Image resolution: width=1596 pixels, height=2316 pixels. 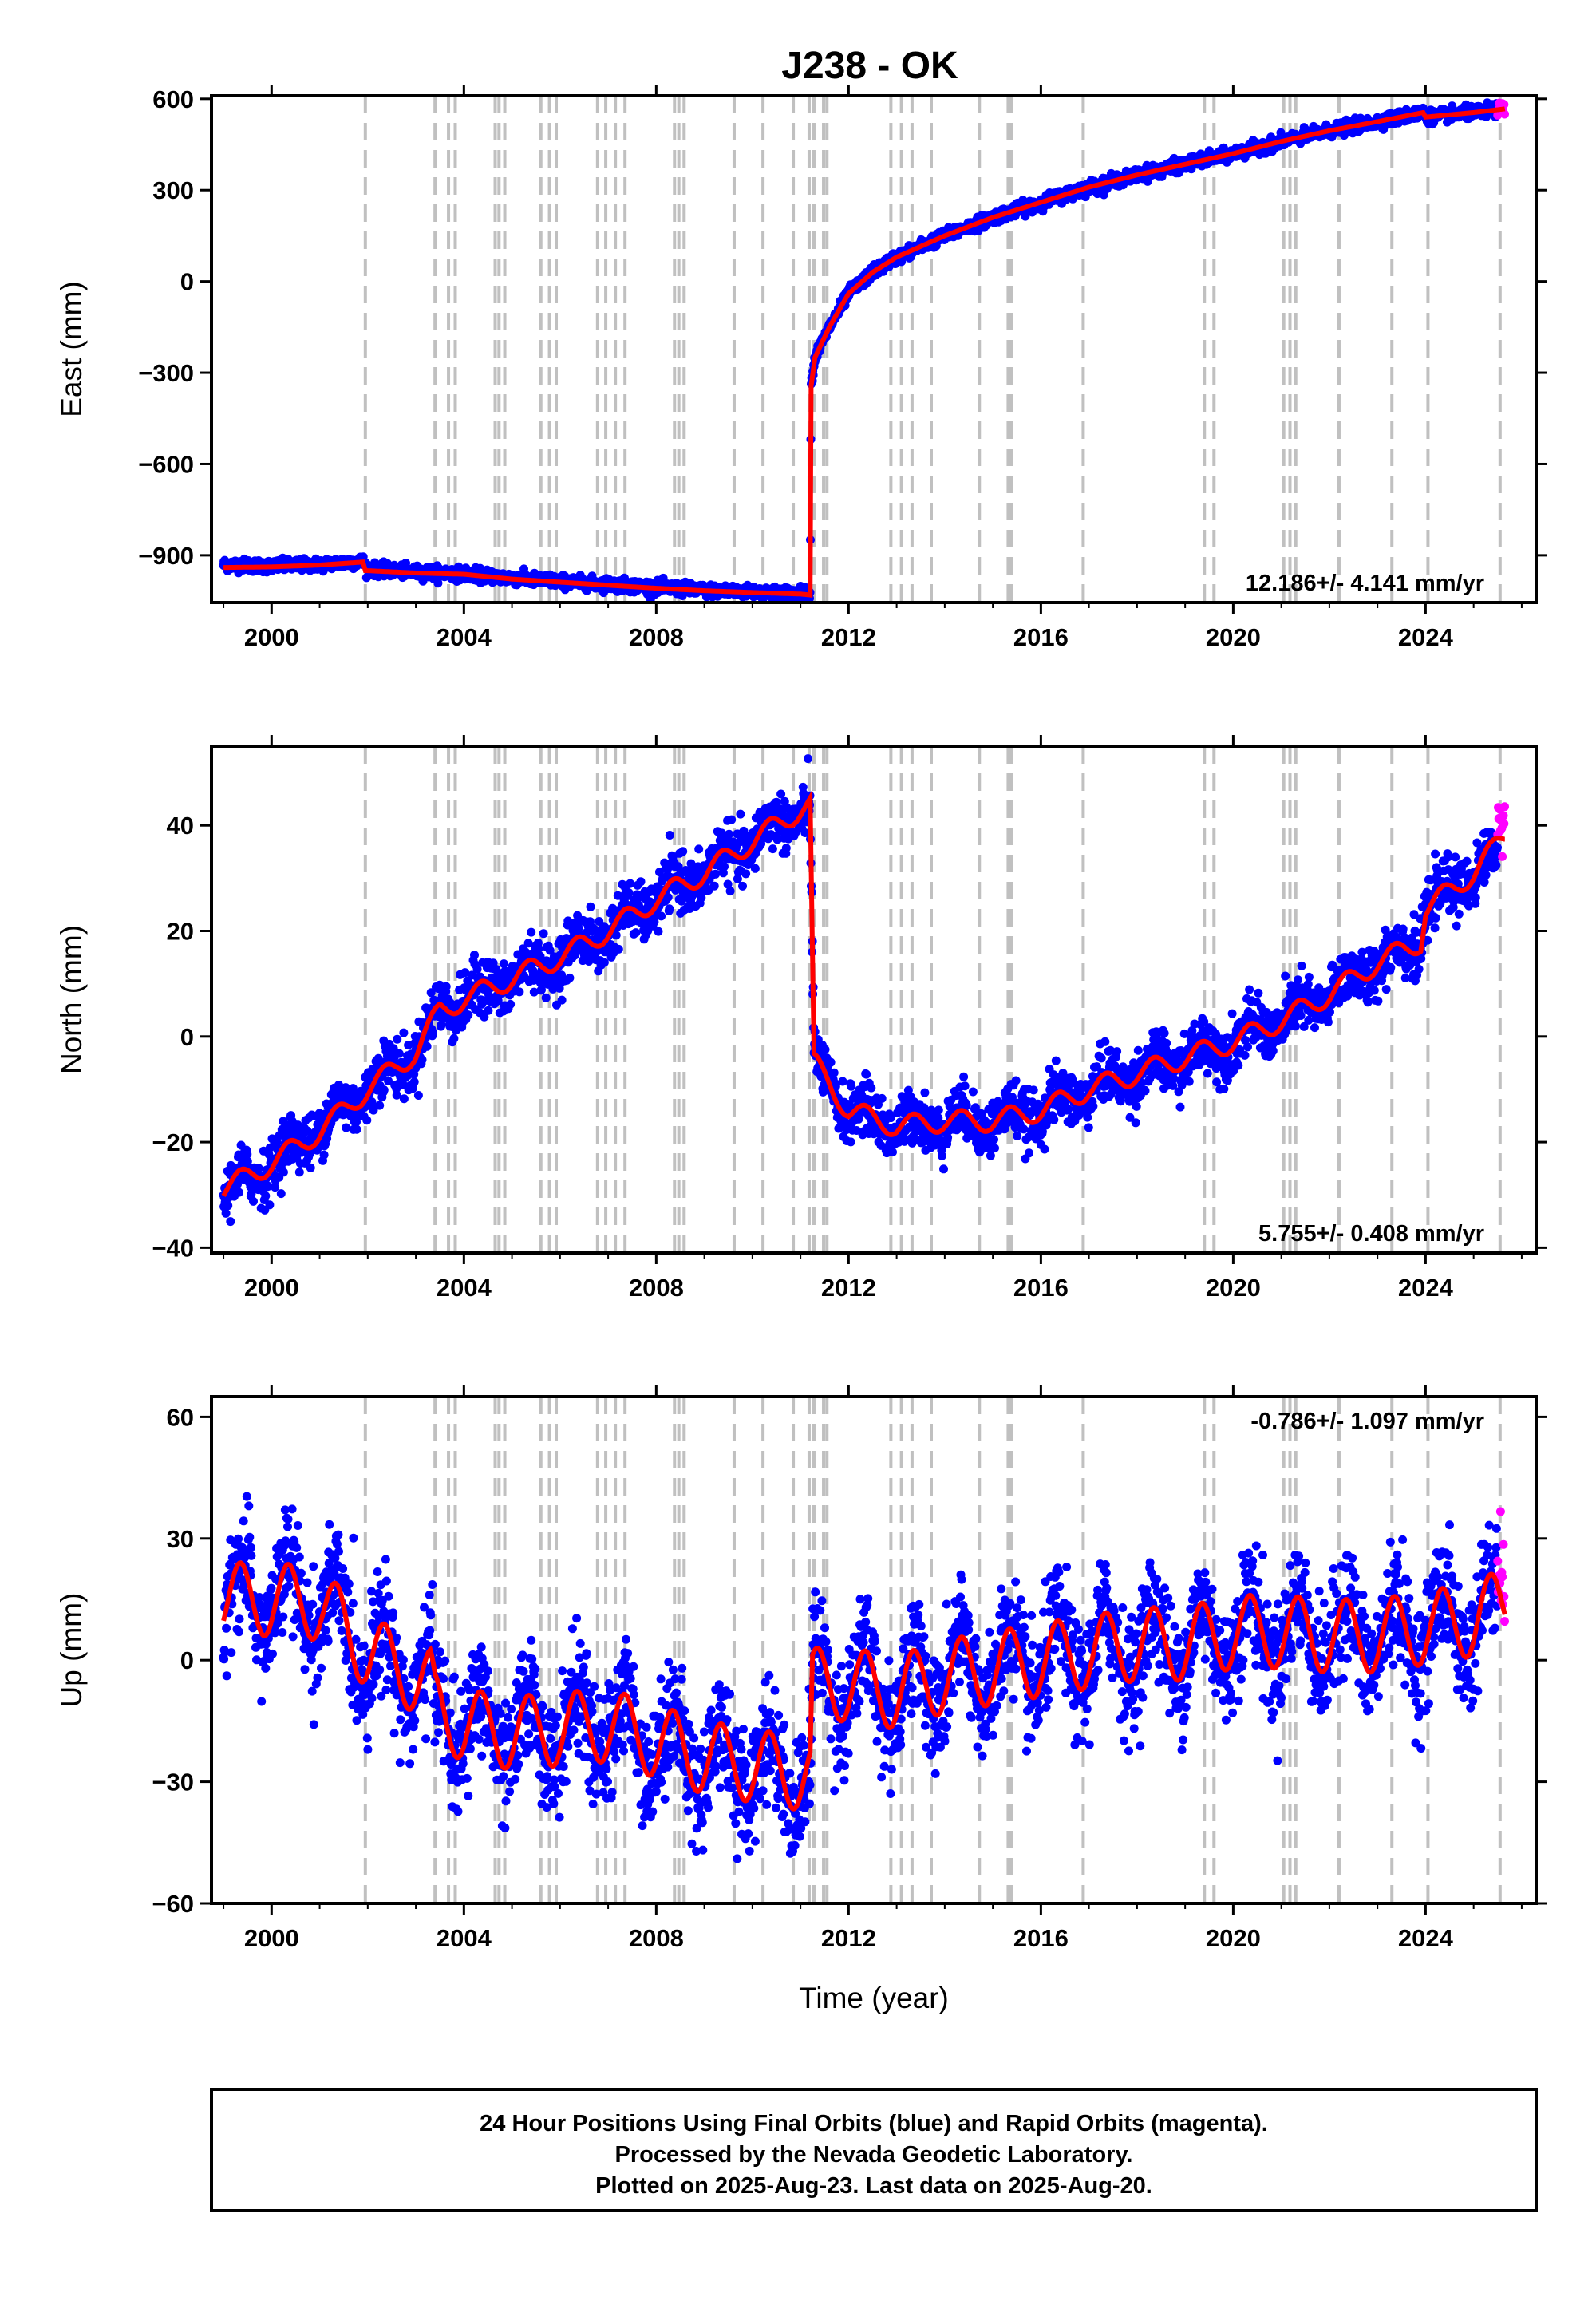 What do you see at coordinates (1041, 637) in the screenshot?
I see `x-tick-label: 2016` at bounding box center [1041, 637].